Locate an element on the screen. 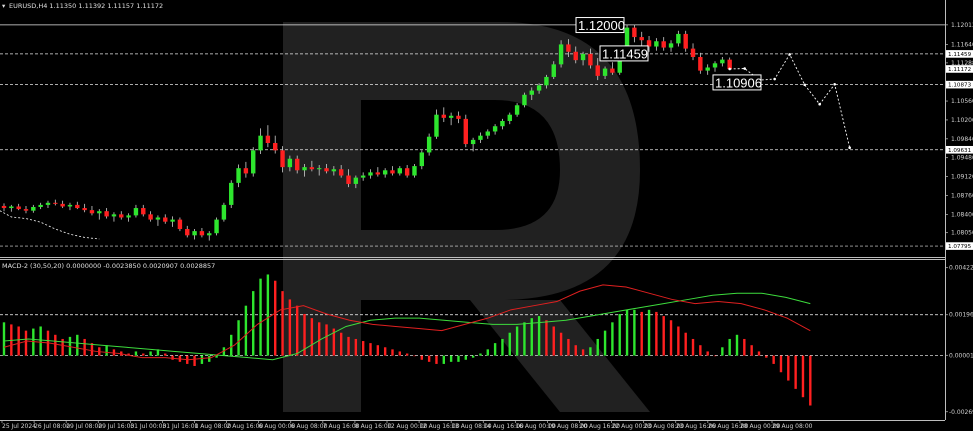 The height and width of the screenshot is (431, 973). macd-axis: 0.0042264 0.0019640 0.0000146 -0.0026999 is located at coordinates (959, 340).